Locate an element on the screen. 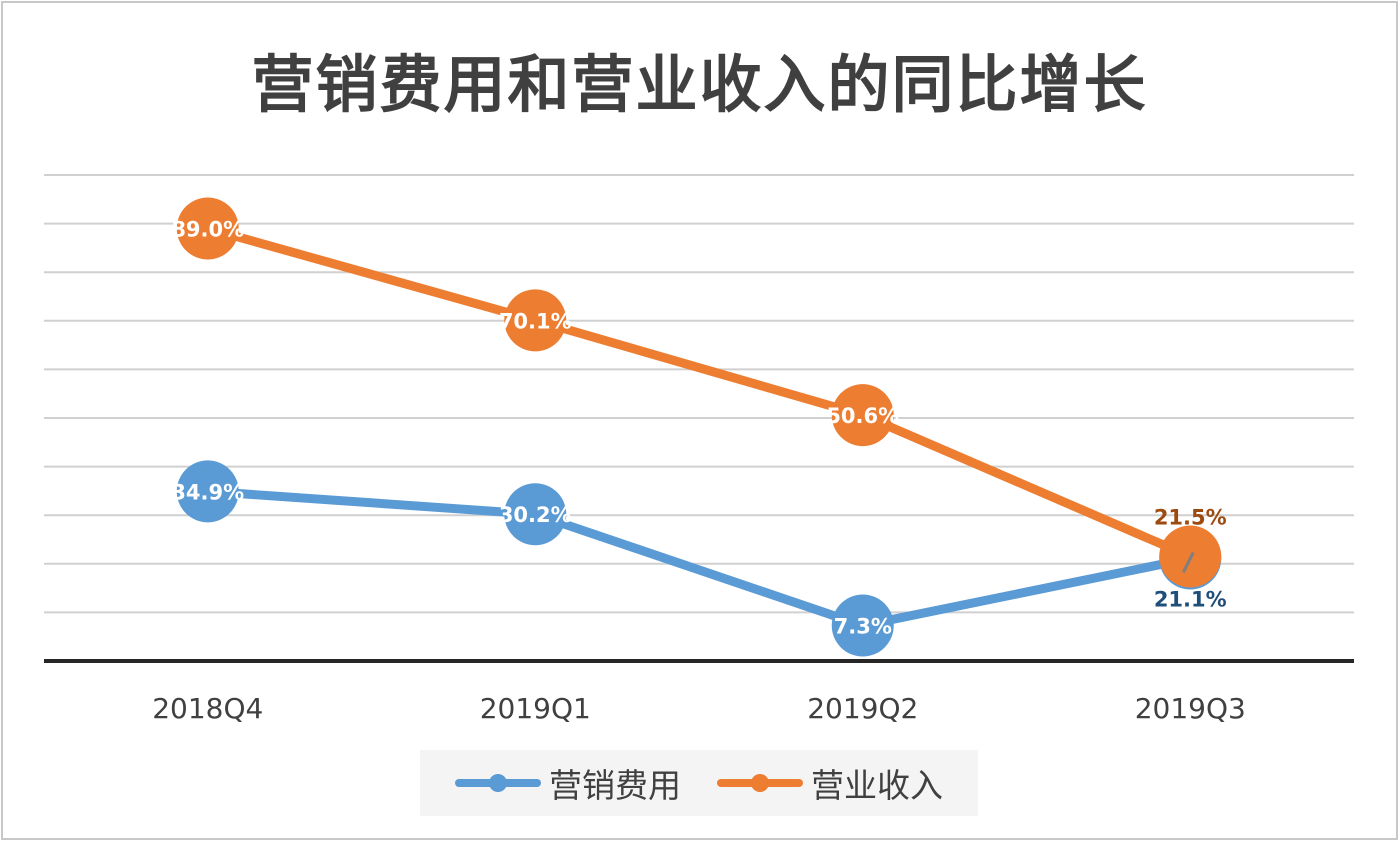 The image size is (1399, 841). x-tick-label: 2019Q2 is located at coordinates (862, 708).